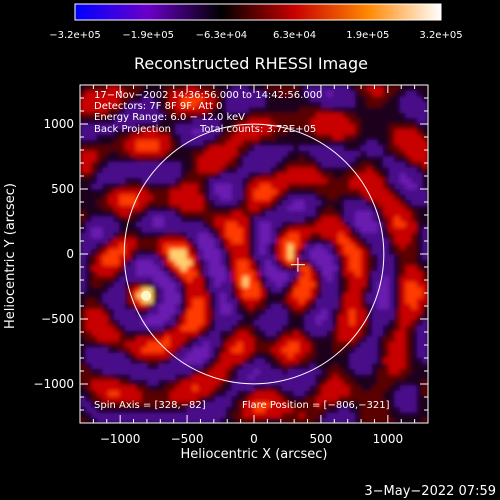 The width and height of the screenshot is (500, 500). What do you see at coordinates (316, 405) in the screenshot?
I see `annotation-flare-position: Flare Position = [−806,−321]` at bounding box center [316, 405].